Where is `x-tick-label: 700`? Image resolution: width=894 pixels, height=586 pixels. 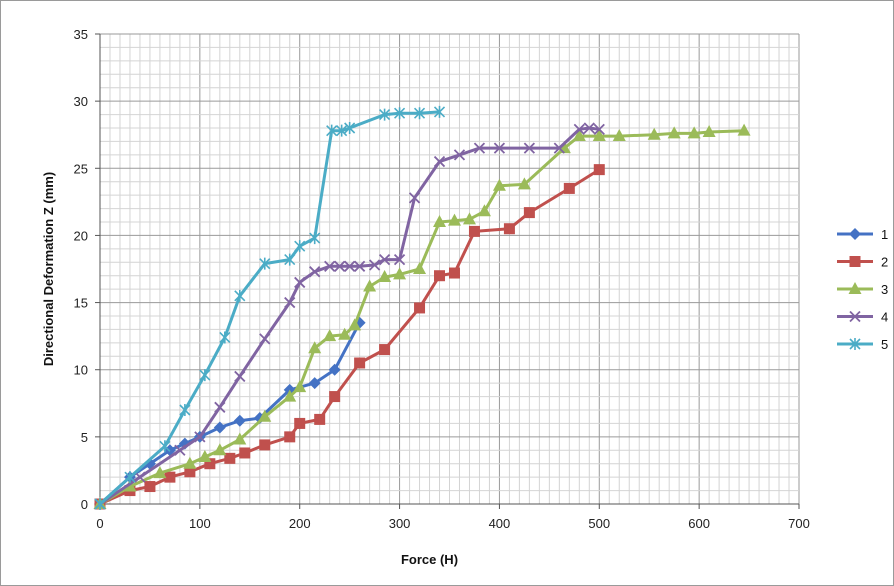 x-tick-label: 700 is located at coordinates (799, 523).